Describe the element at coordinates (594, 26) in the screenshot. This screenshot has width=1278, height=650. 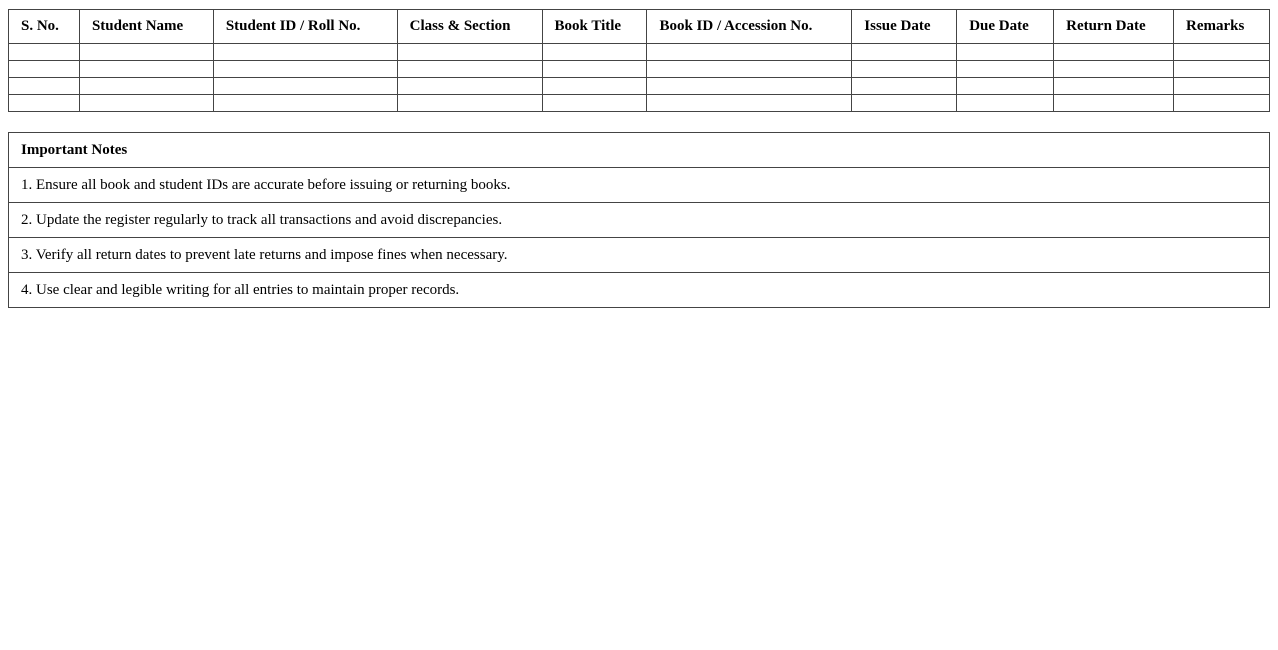
I see `column-header: Book Title` at that location.